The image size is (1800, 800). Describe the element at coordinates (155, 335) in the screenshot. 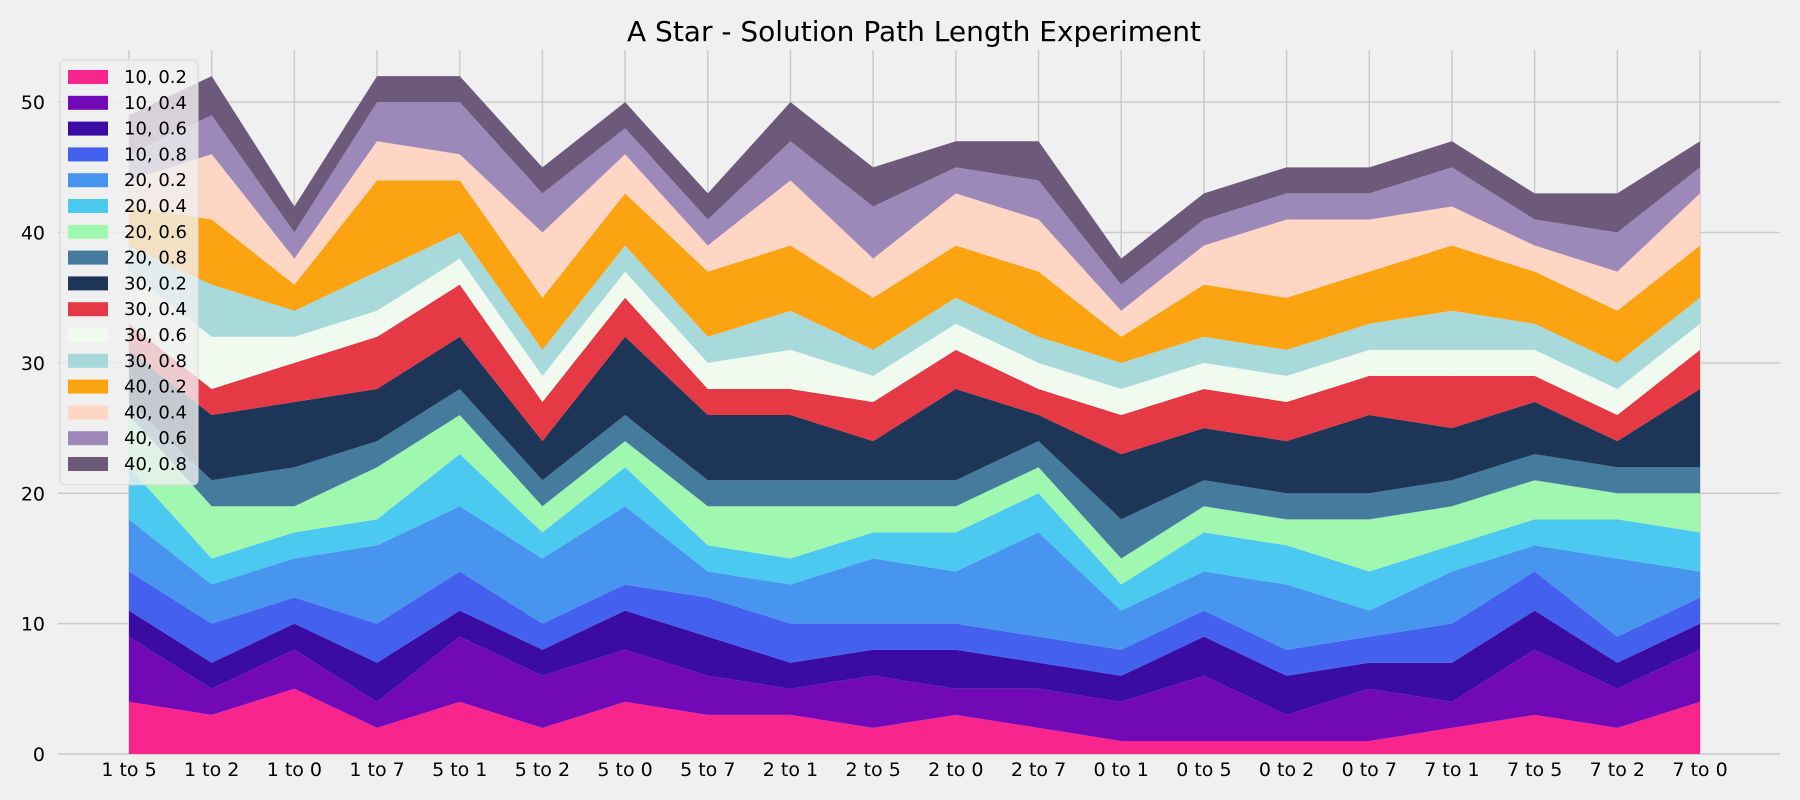

I see `legend-label: 30, 0.6` at that location.